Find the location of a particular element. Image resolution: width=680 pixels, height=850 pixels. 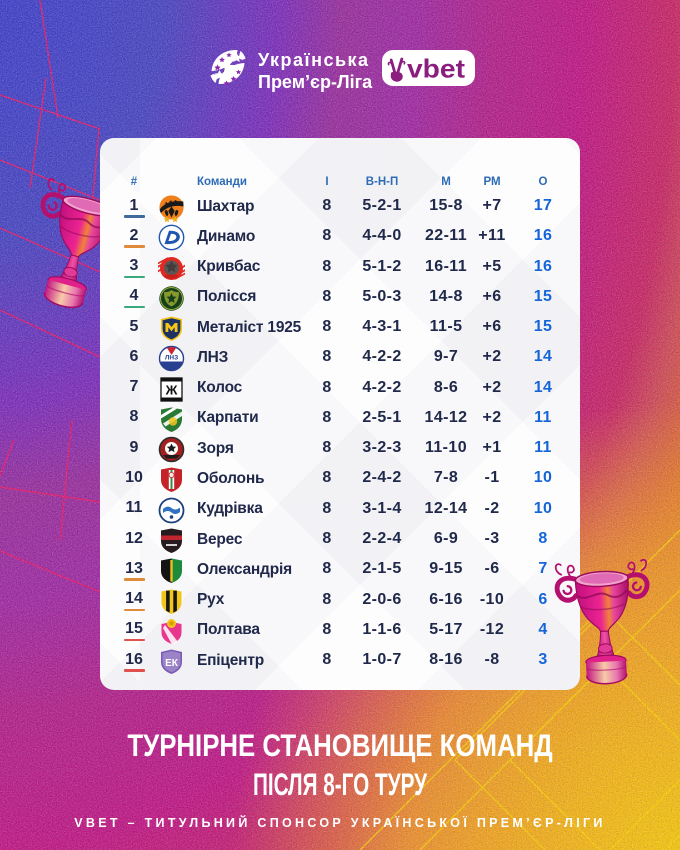

svg-text: Ж is located at coordinates (170, 389).